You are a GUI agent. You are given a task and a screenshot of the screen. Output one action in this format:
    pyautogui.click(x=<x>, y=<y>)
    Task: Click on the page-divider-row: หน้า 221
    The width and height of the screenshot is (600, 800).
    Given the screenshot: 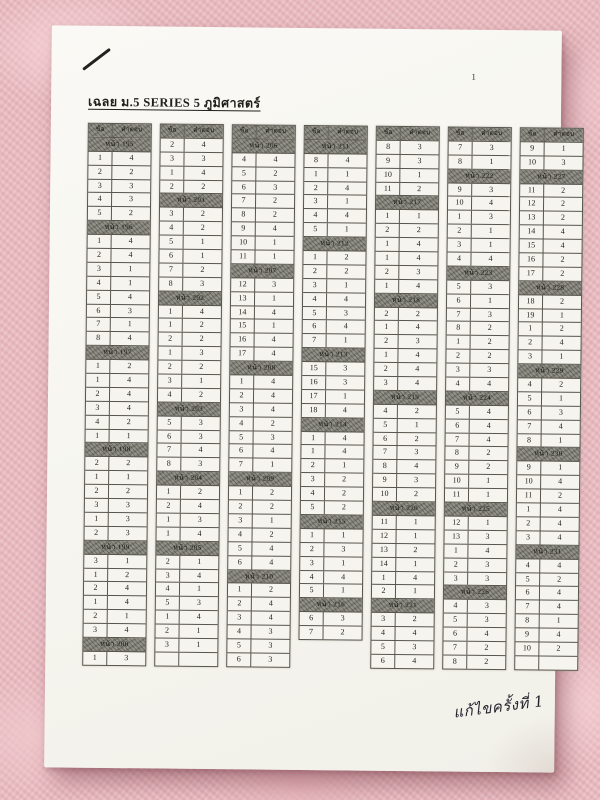 What is the action you would take?
    pyautogui.click(x=402, y=606)
    